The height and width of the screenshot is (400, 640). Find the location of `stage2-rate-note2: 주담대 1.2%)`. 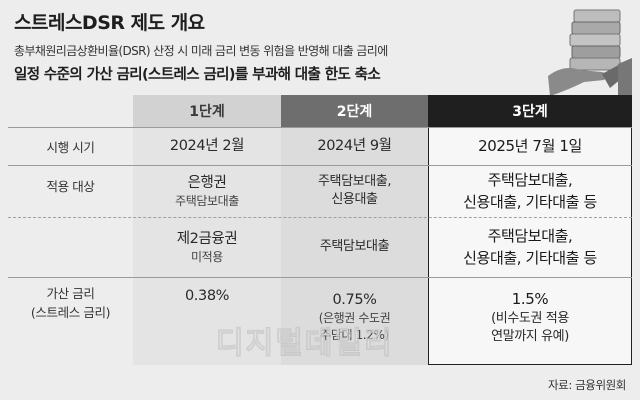

stage2-rate-note2: 주담대 1.2%) is located at coordinates (354, 335).